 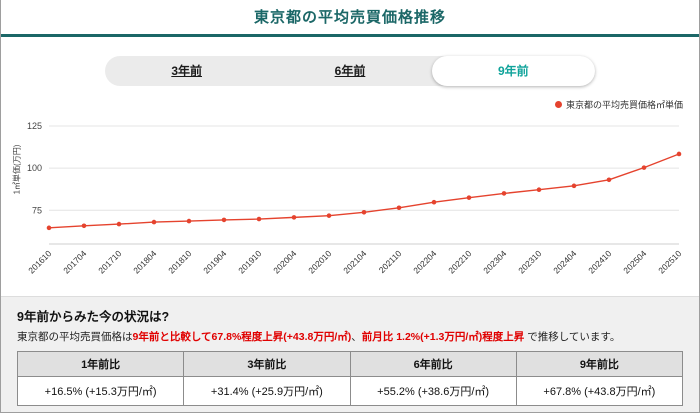 I want to click on x-tick-label: 201804, so click(x=144, y=261).